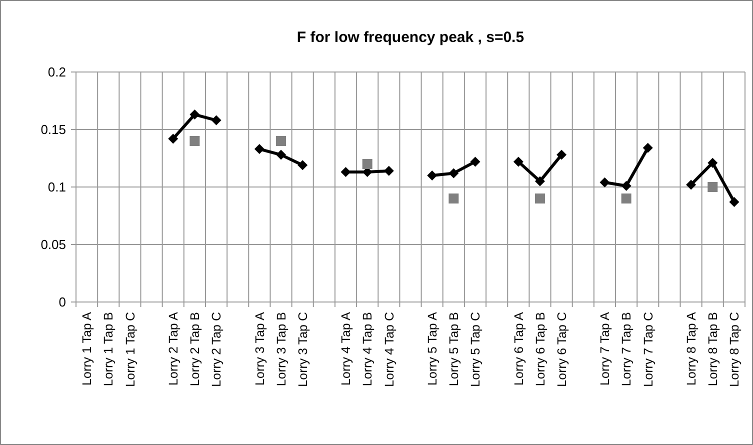  Describe the element at coordinates (109, 349) in the screenshot. I see `x-tick-label: Lorry 1 Tap B` at that location.